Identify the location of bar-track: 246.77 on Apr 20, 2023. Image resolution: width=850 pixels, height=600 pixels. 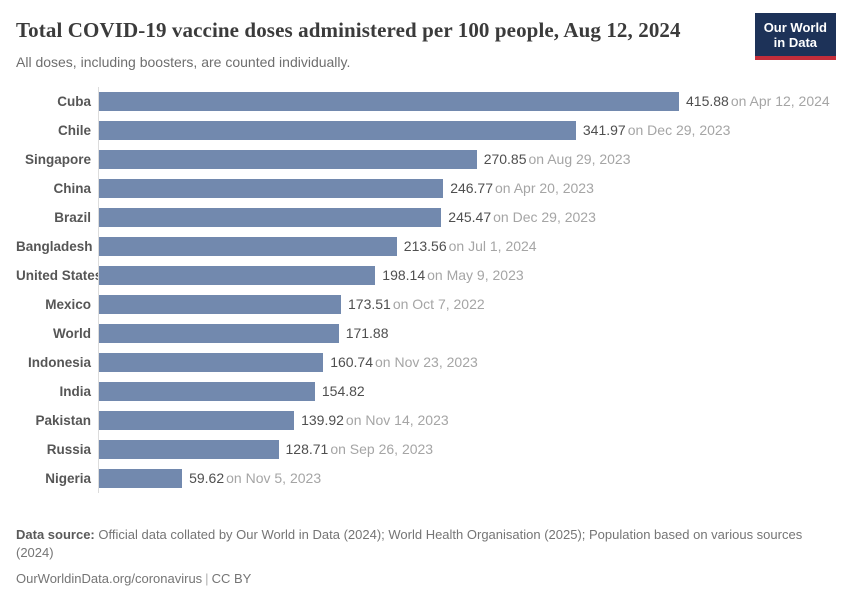
(466, 188).